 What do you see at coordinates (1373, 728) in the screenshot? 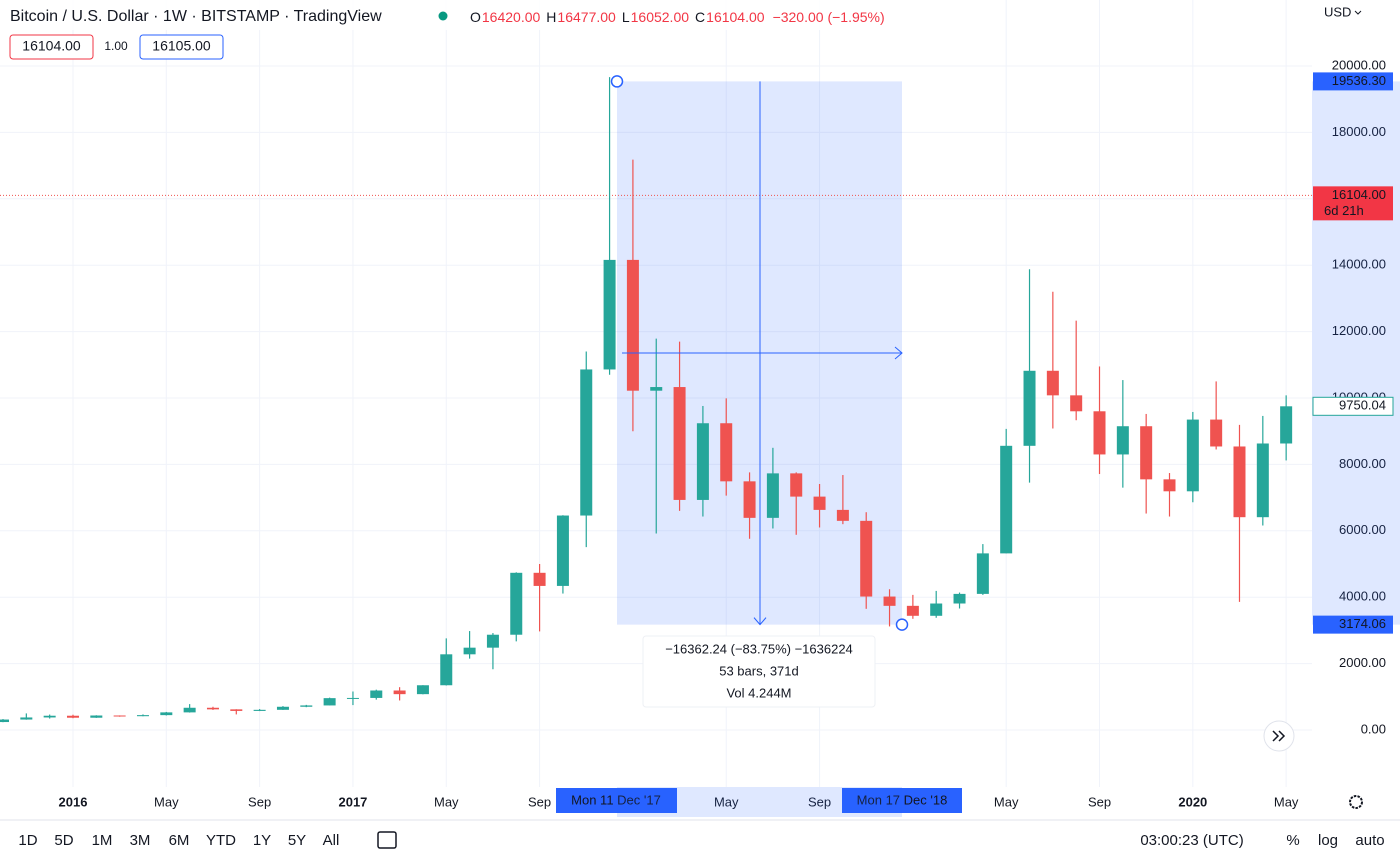
I see `y-tick-label: 0.00` at bounding box center [1373, 728].